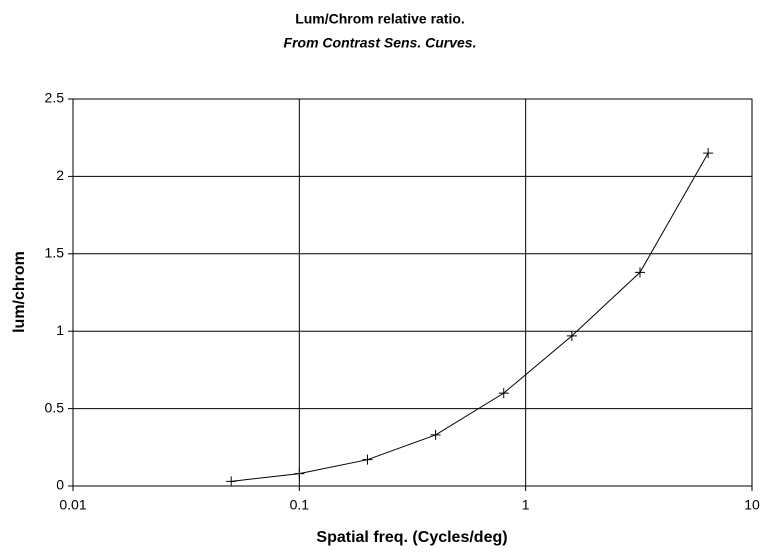  Describe the element at coordinates (55, 253) in the screenshot. I see `y-tick-label: 1.5` at that location.